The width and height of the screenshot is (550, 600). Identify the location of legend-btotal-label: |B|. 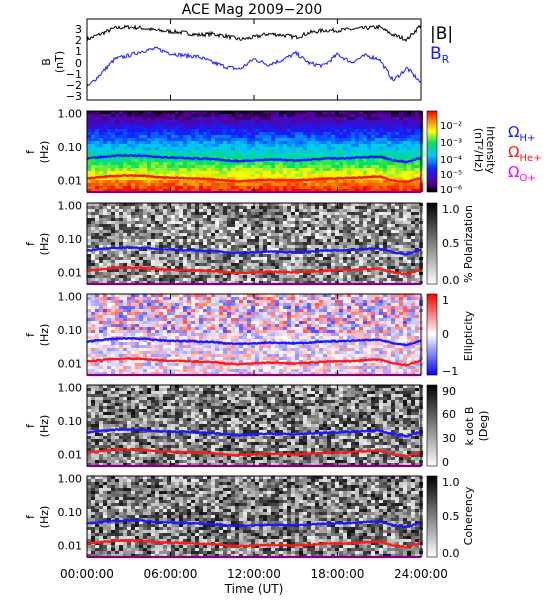
(441, 34).